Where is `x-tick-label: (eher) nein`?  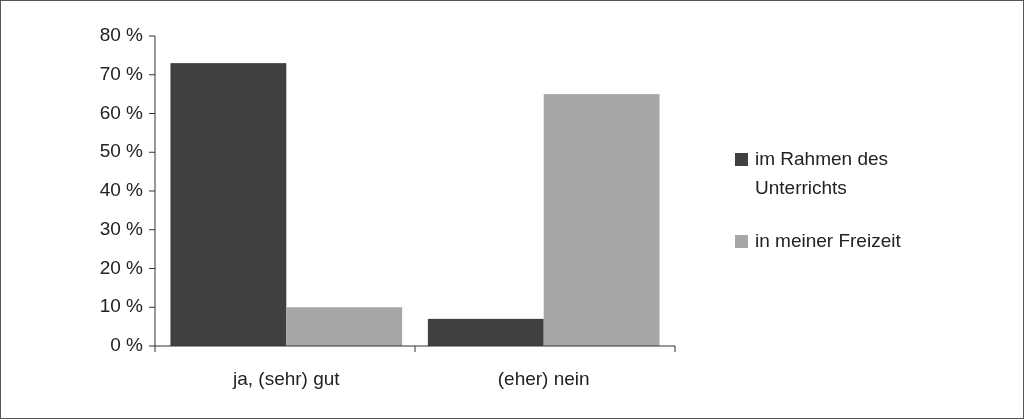 x-tick-label: (eher) nein is located at coordinates (543, 379).